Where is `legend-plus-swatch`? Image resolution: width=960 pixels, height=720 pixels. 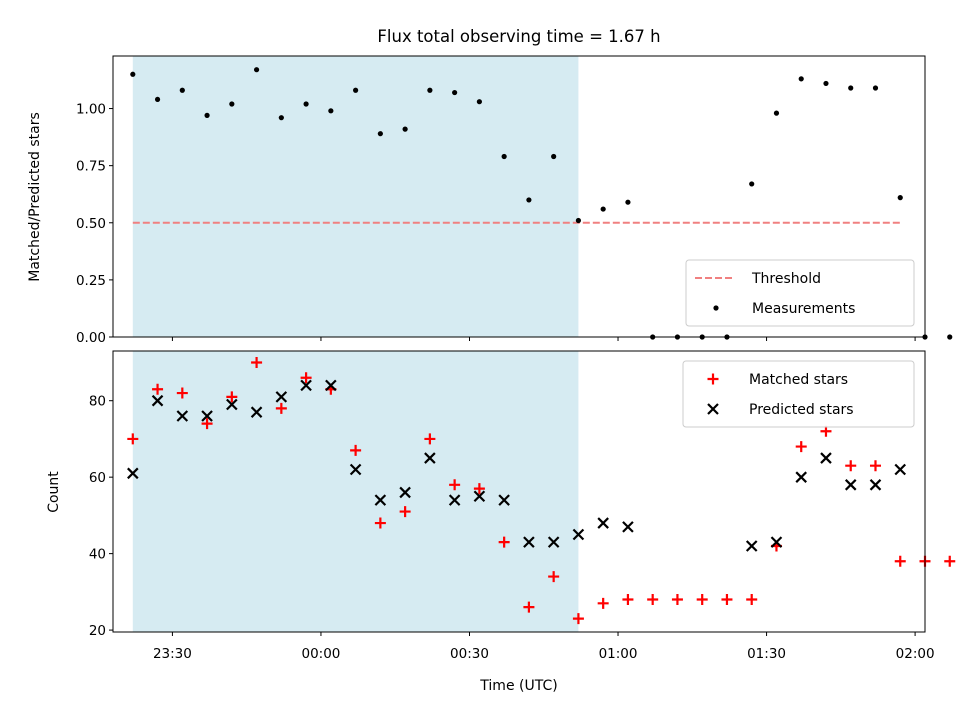
legend-plus-swatch is located at coordinates (713, 379).